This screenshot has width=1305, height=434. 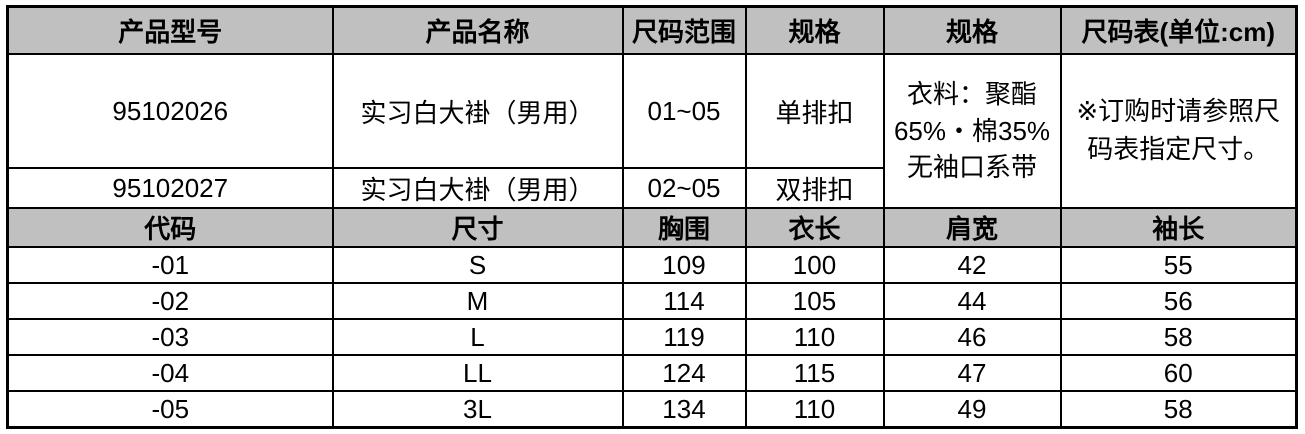 I want to click on cell-length: 100, so click(x=814, y=265).